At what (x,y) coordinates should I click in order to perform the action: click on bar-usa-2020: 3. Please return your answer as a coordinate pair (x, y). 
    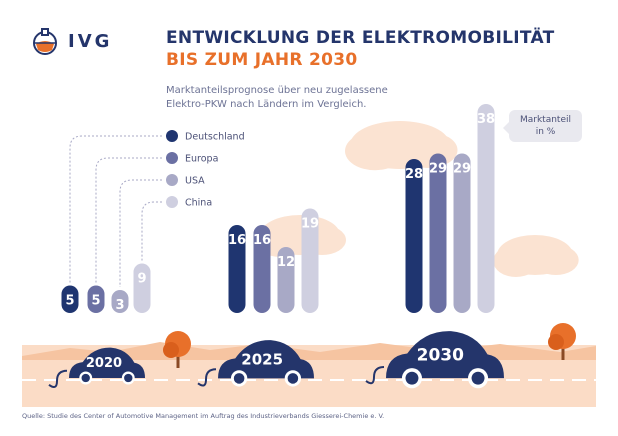
    Looking at the image, I should click on (120, 301).